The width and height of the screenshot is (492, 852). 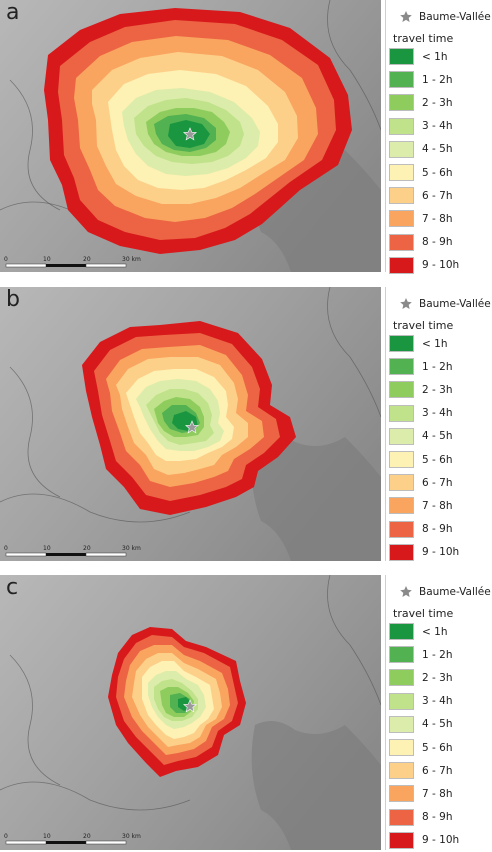 I want to click on legend-label: 3 - 4h, so click(x=437, y=701).